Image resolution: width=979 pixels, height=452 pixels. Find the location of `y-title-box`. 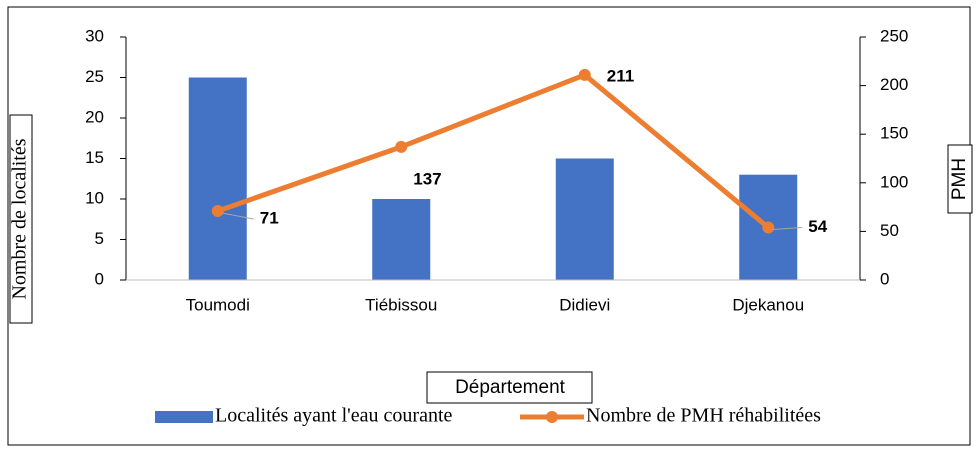

y-title-box is located at coordinates (21, 219).